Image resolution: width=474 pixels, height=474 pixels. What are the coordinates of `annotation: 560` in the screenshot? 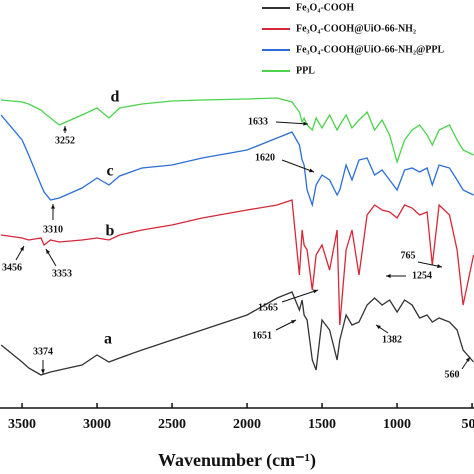 It's located at (452, 374).